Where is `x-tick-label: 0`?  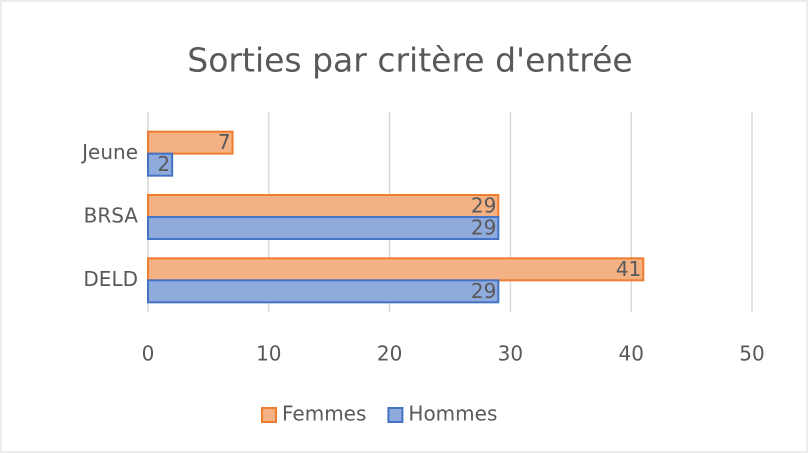 x-tick-label: 0 is located at coordinates (148, 354).